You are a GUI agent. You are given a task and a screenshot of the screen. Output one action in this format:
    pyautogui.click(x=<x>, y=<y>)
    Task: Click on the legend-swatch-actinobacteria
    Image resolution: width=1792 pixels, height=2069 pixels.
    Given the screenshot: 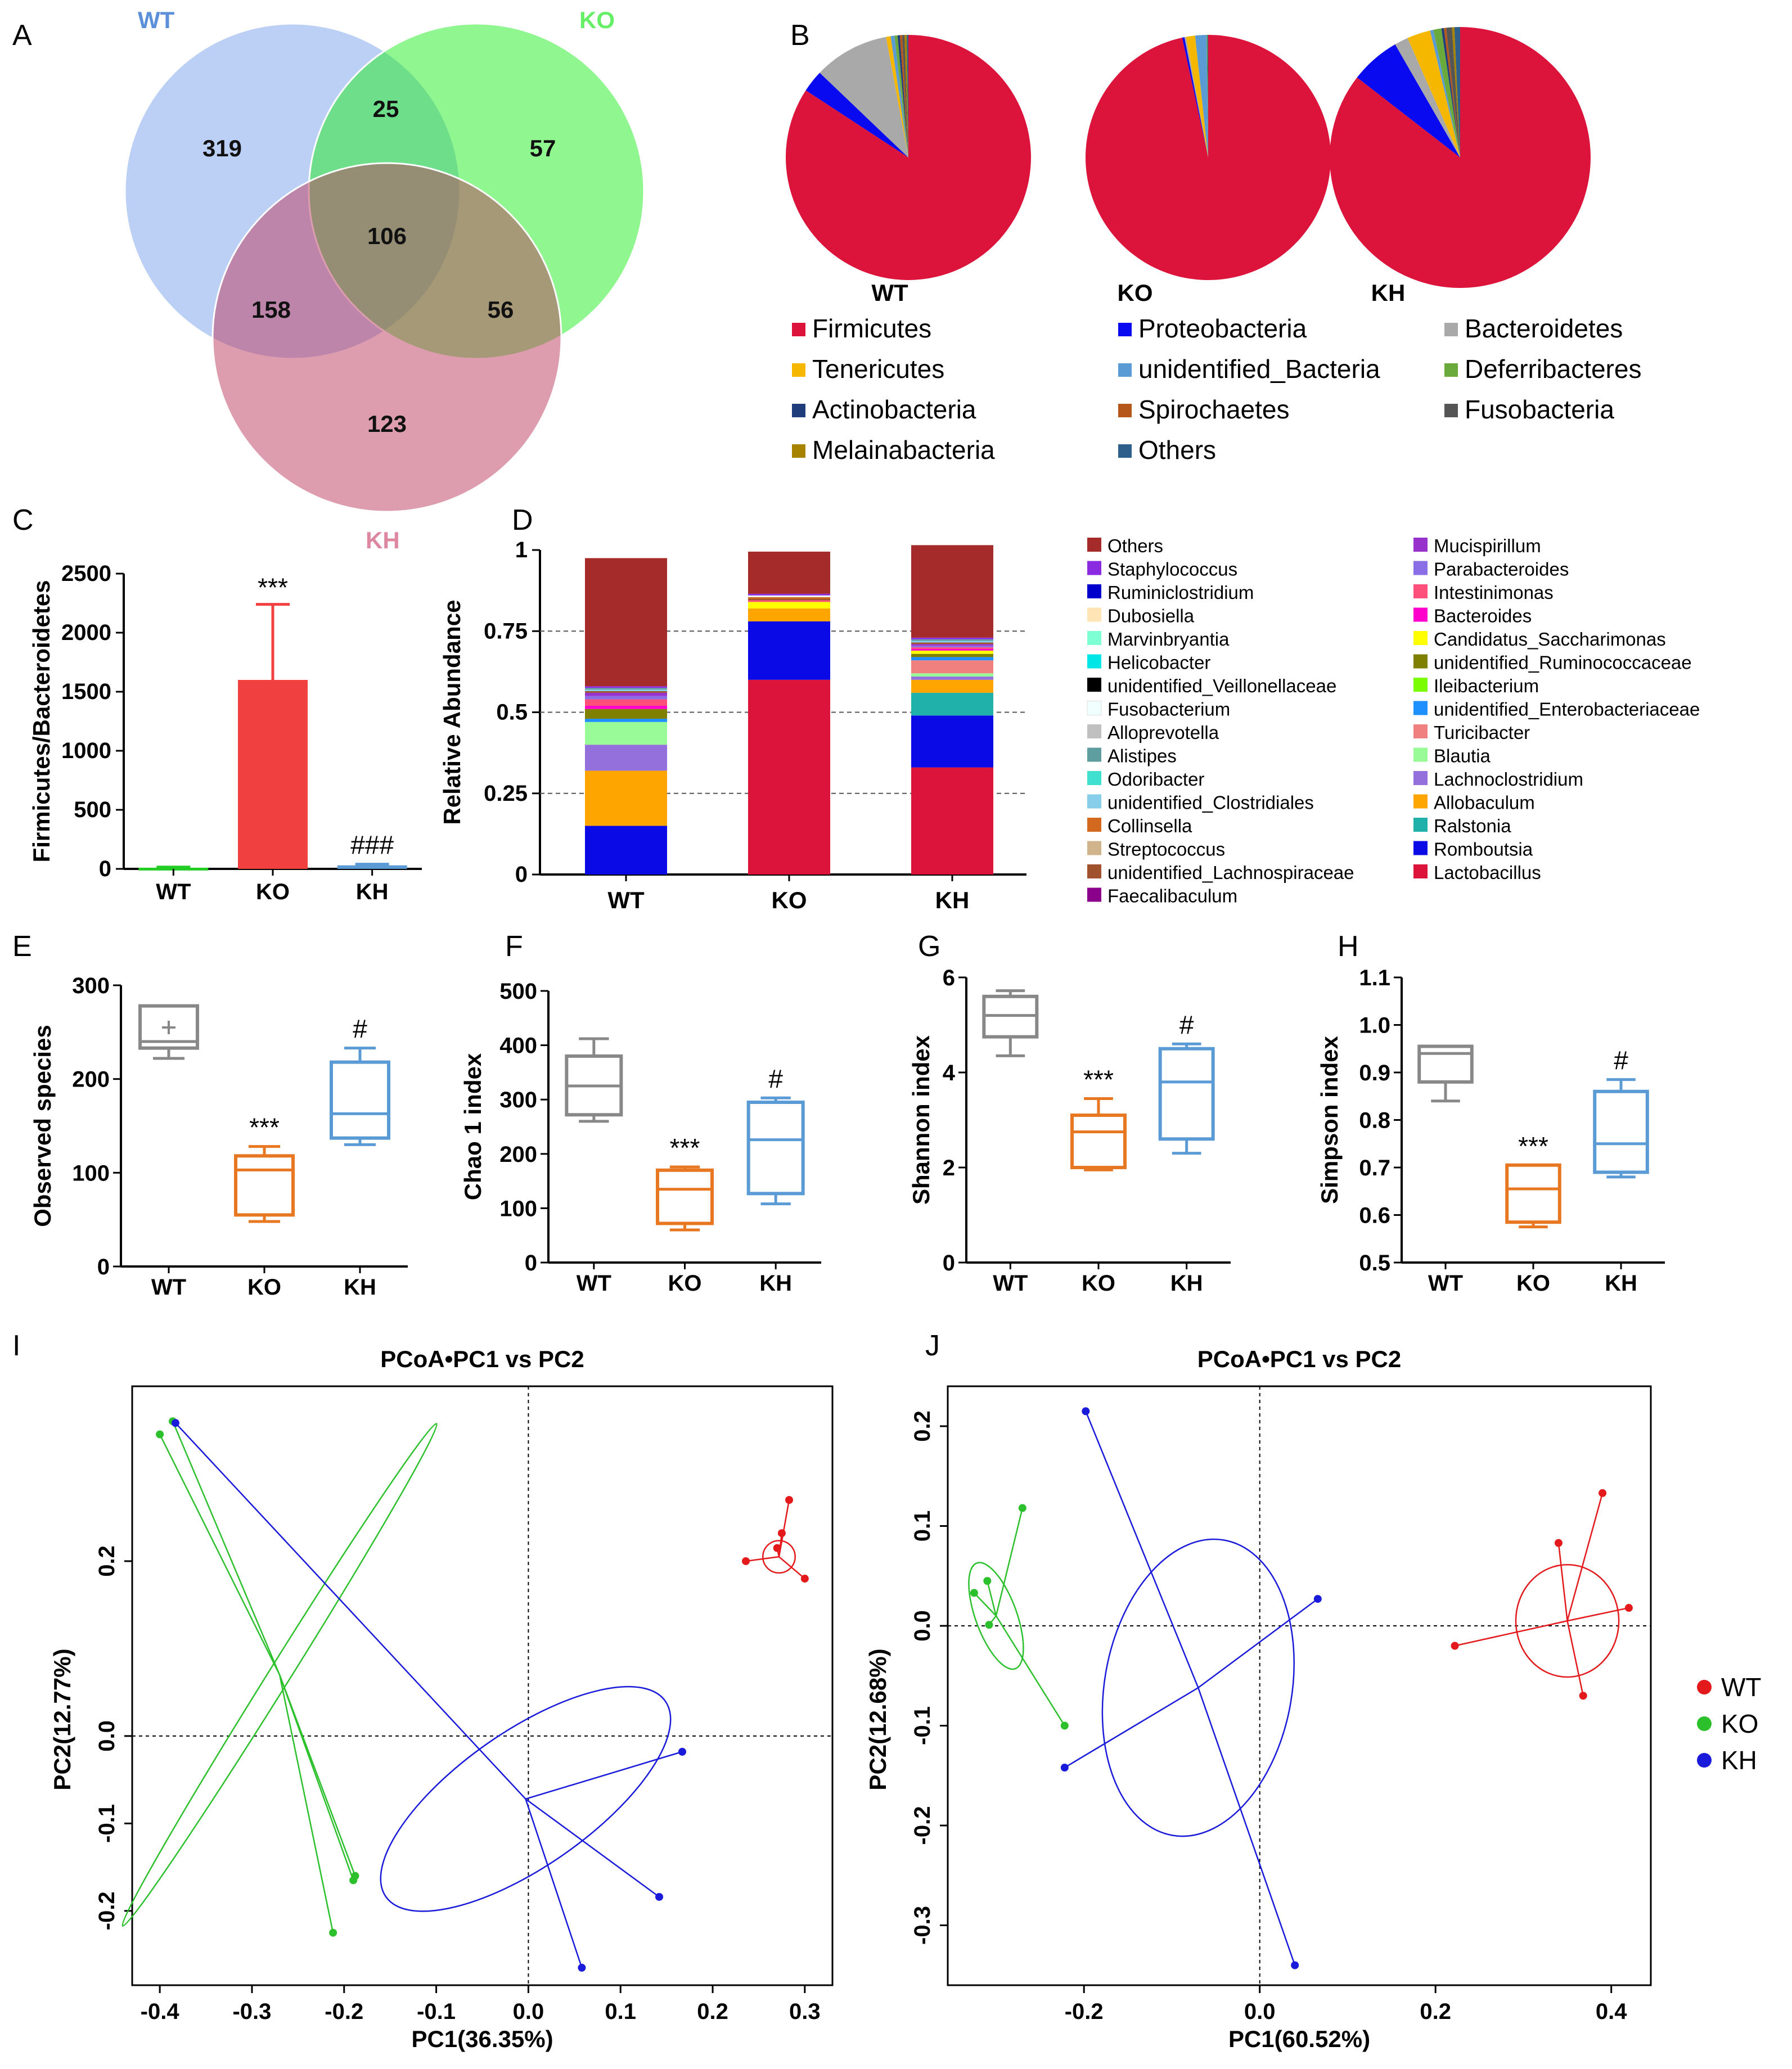 What is the action you would take?
    pyautogui.click(x=798, y=410)
    